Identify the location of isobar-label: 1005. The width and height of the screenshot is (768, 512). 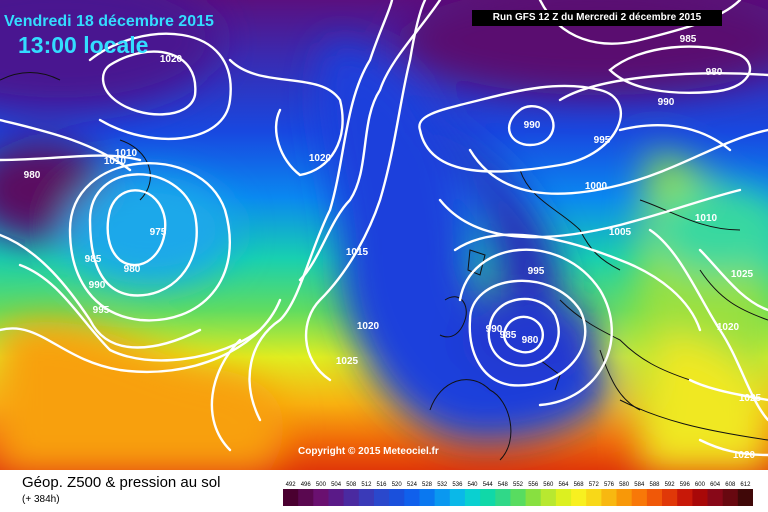
(620, 232).